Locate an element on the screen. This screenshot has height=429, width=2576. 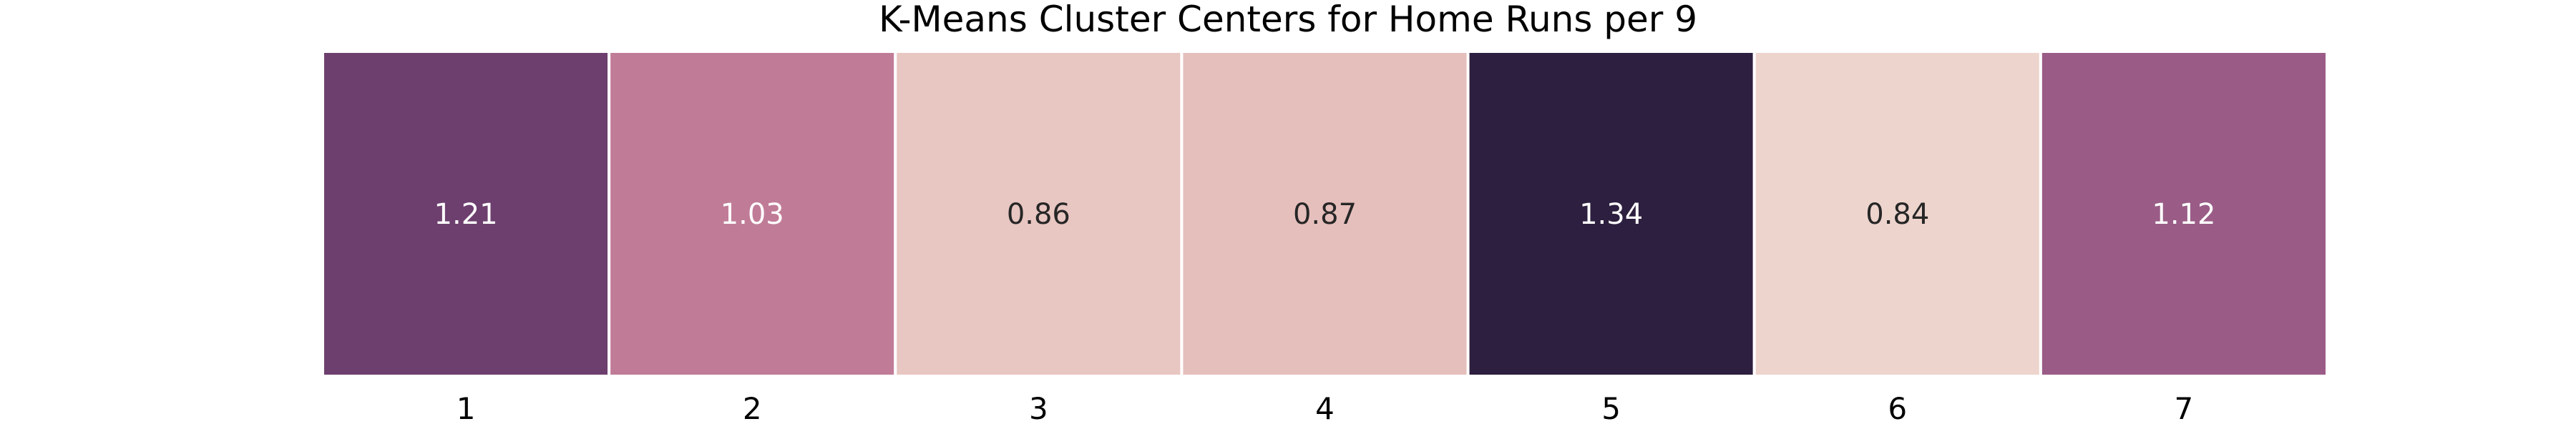
cell-value-label-2: 1.03 is located at coordinates (752, 214).